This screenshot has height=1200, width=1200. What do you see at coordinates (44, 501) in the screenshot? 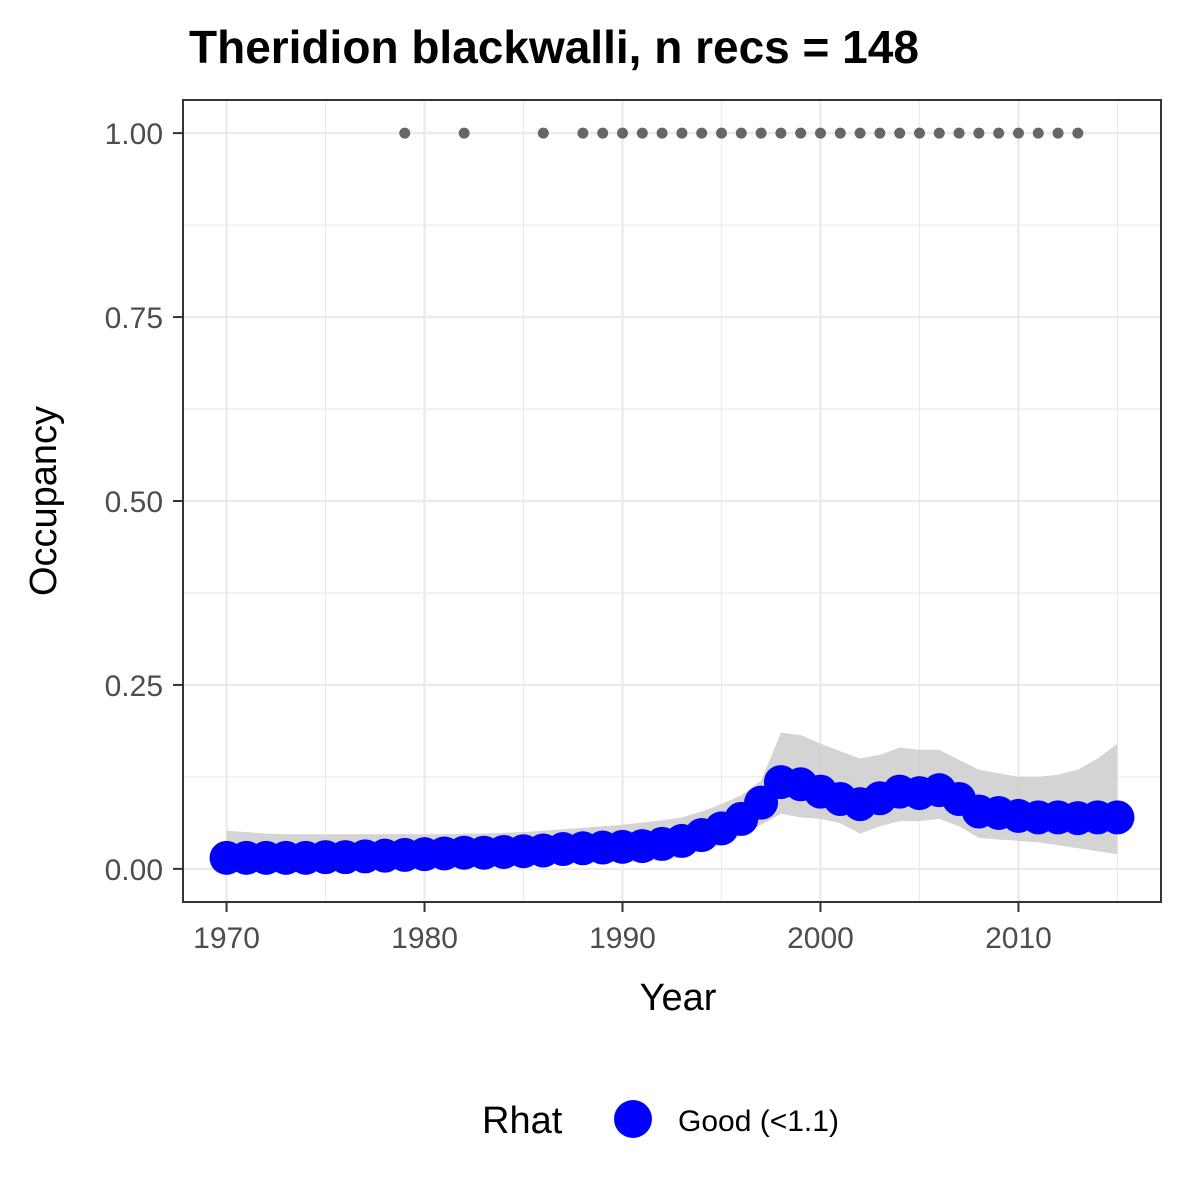
I see `y-axis-title: Occupancy` at bounding box center [44, 501].